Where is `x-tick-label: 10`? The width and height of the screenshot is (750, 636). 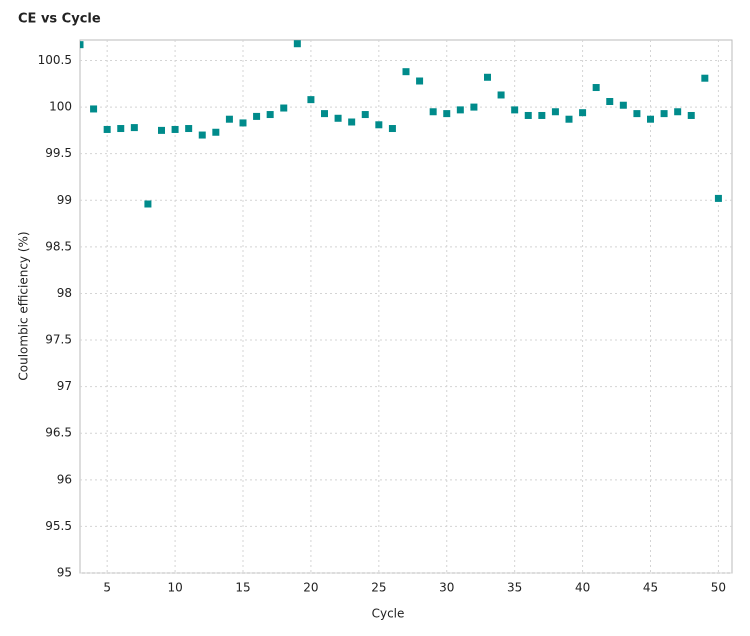
x-tick-label: 10 is located at coordinates (174, 588).